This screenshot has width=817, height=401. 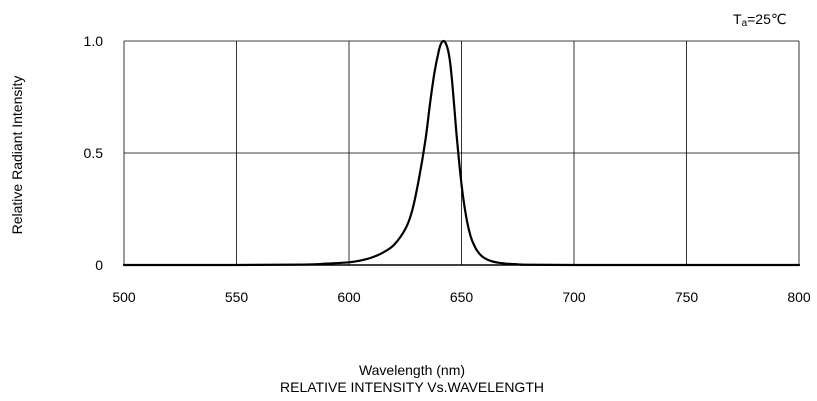 What do you see at coordinates (799, 297) in the screenshot?
I see `x-tick-label: 800` at bounding box center [799, 297].